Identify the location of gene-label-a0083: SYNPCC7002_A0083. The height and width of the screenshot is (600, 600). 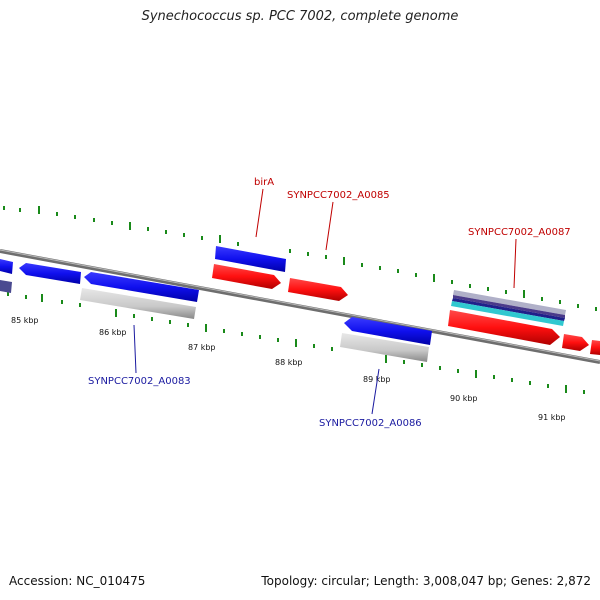
(139, 381).